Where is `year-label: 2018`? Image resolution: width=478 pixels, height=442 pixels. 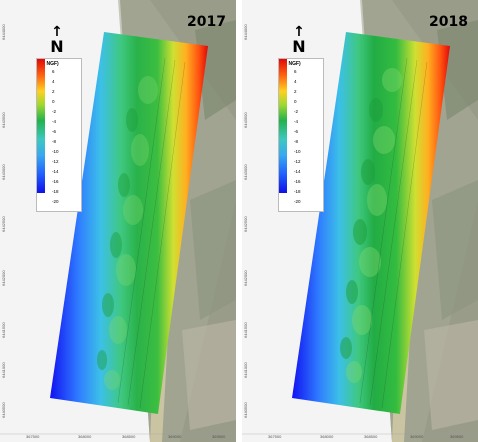
year-label: 2018 is located at coordinates (448, 22).